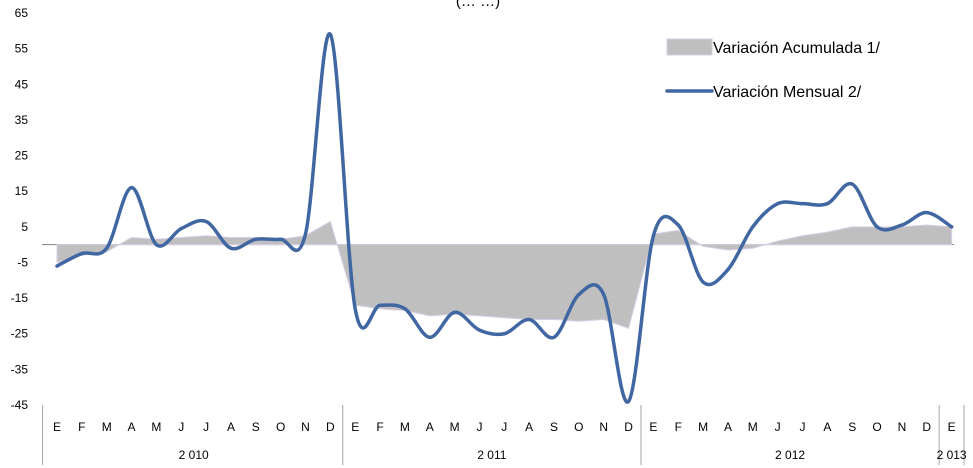 The width and height of the screenshot is (973, 468). I want to click on y-tick-label: -15, so click(20, 298).